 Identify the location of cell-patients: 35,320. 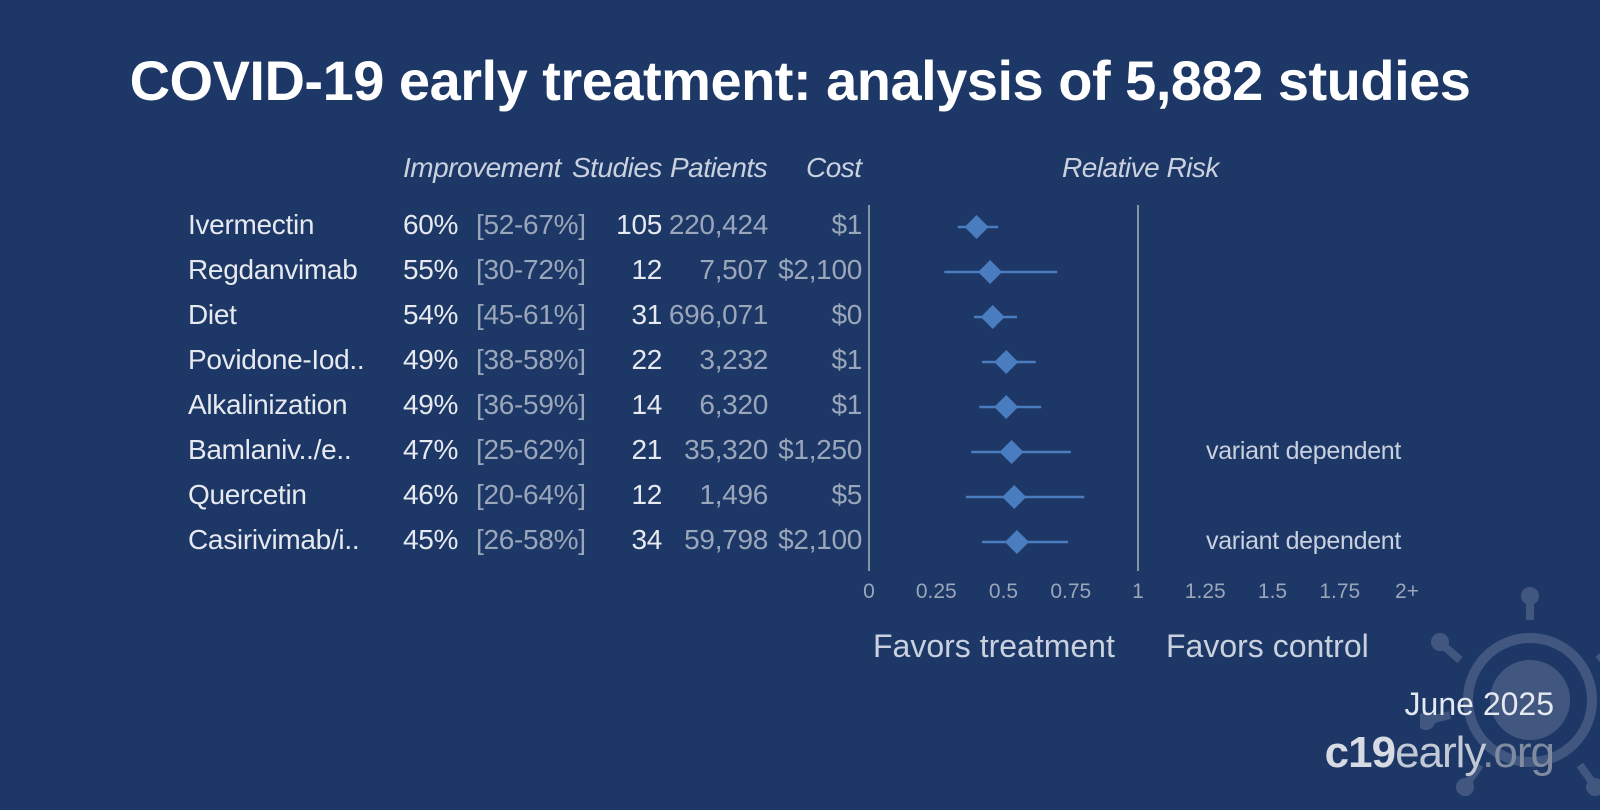
(726, 449).